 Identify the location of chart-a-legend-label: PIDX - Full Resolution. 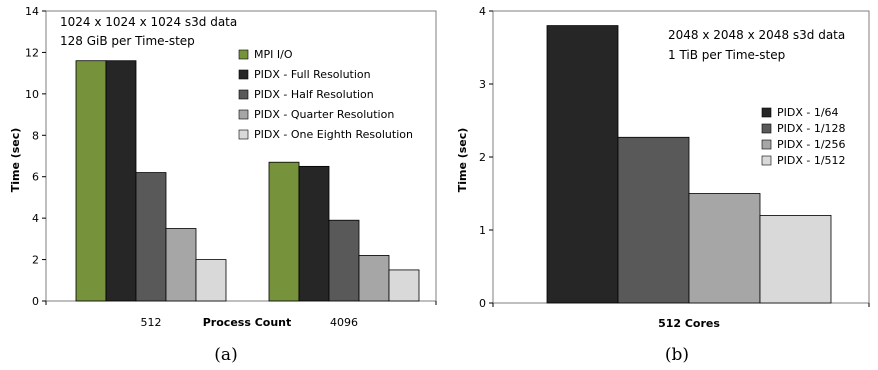
(312, 74).